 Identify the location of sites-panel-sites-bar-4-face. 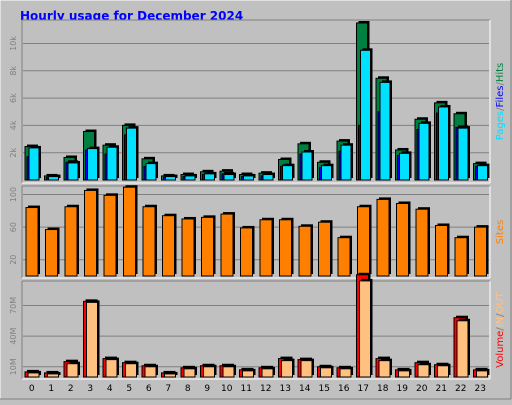
(110, 235).